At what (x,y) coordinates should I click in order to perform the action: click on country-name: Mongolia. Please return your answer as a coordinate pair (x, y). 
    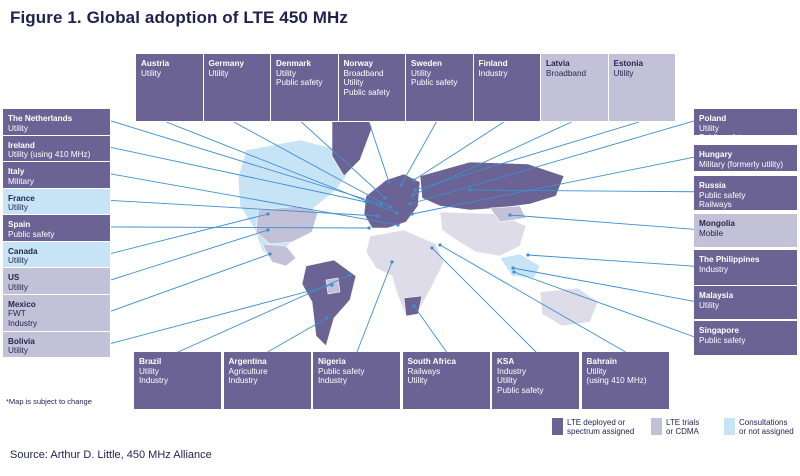
    Looking at the image, I should click on (717, 223).